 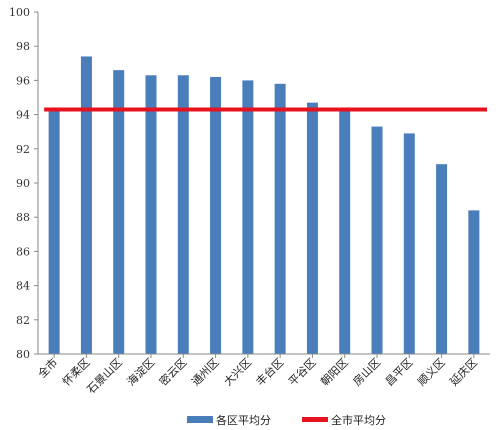 I want to click on x-tick-label: 平谷区, so click(x=302, y=372).